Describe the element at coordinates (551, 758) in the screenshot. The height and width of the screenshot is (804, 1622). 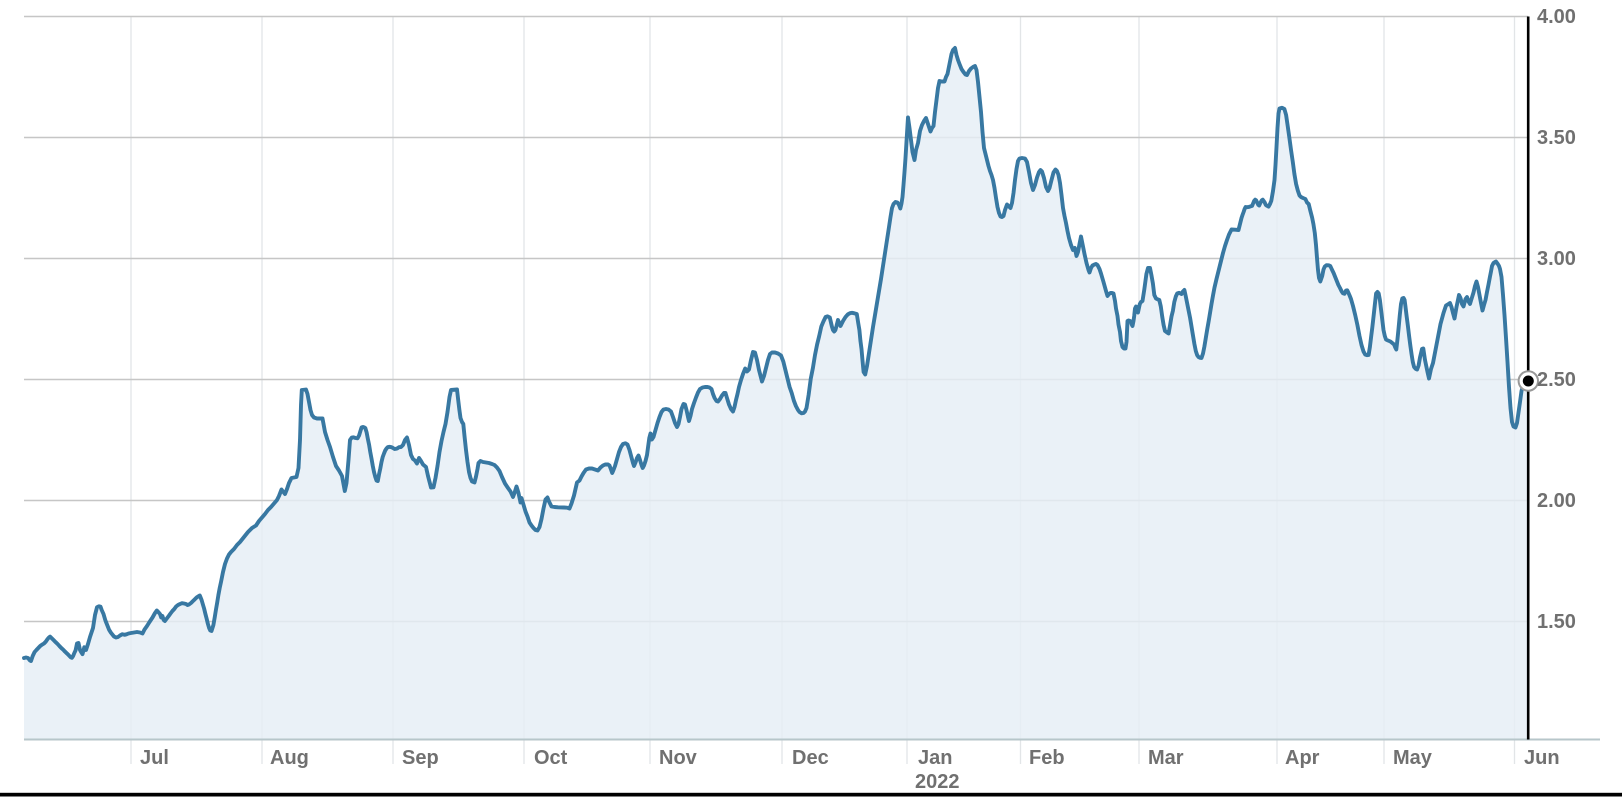
I see `svg-text: Oct` at that location.